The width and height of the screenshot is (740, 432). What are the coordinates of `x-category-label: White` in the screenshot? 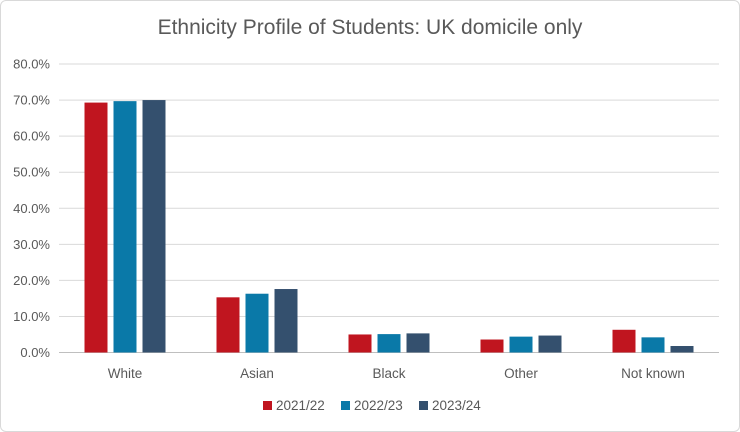 It's located at (125, 373).